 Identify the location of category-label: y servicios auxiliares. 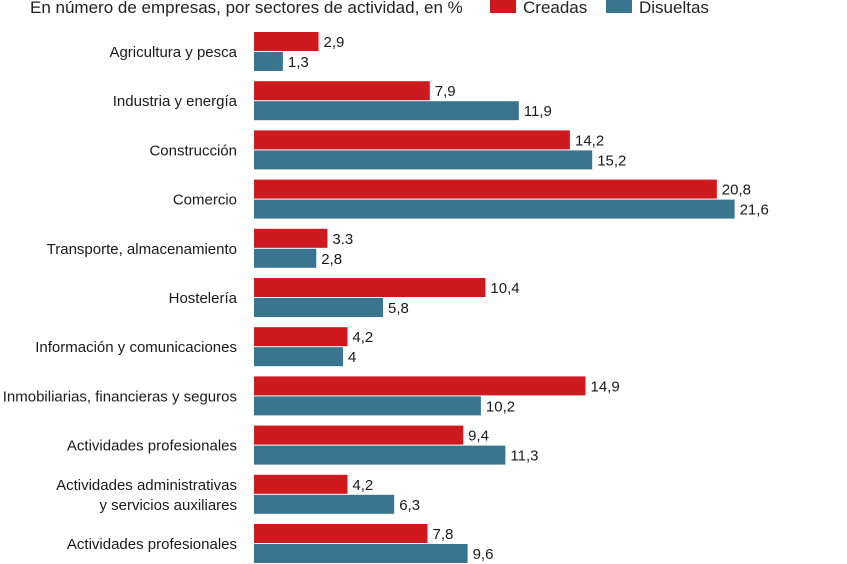
(168, 505).